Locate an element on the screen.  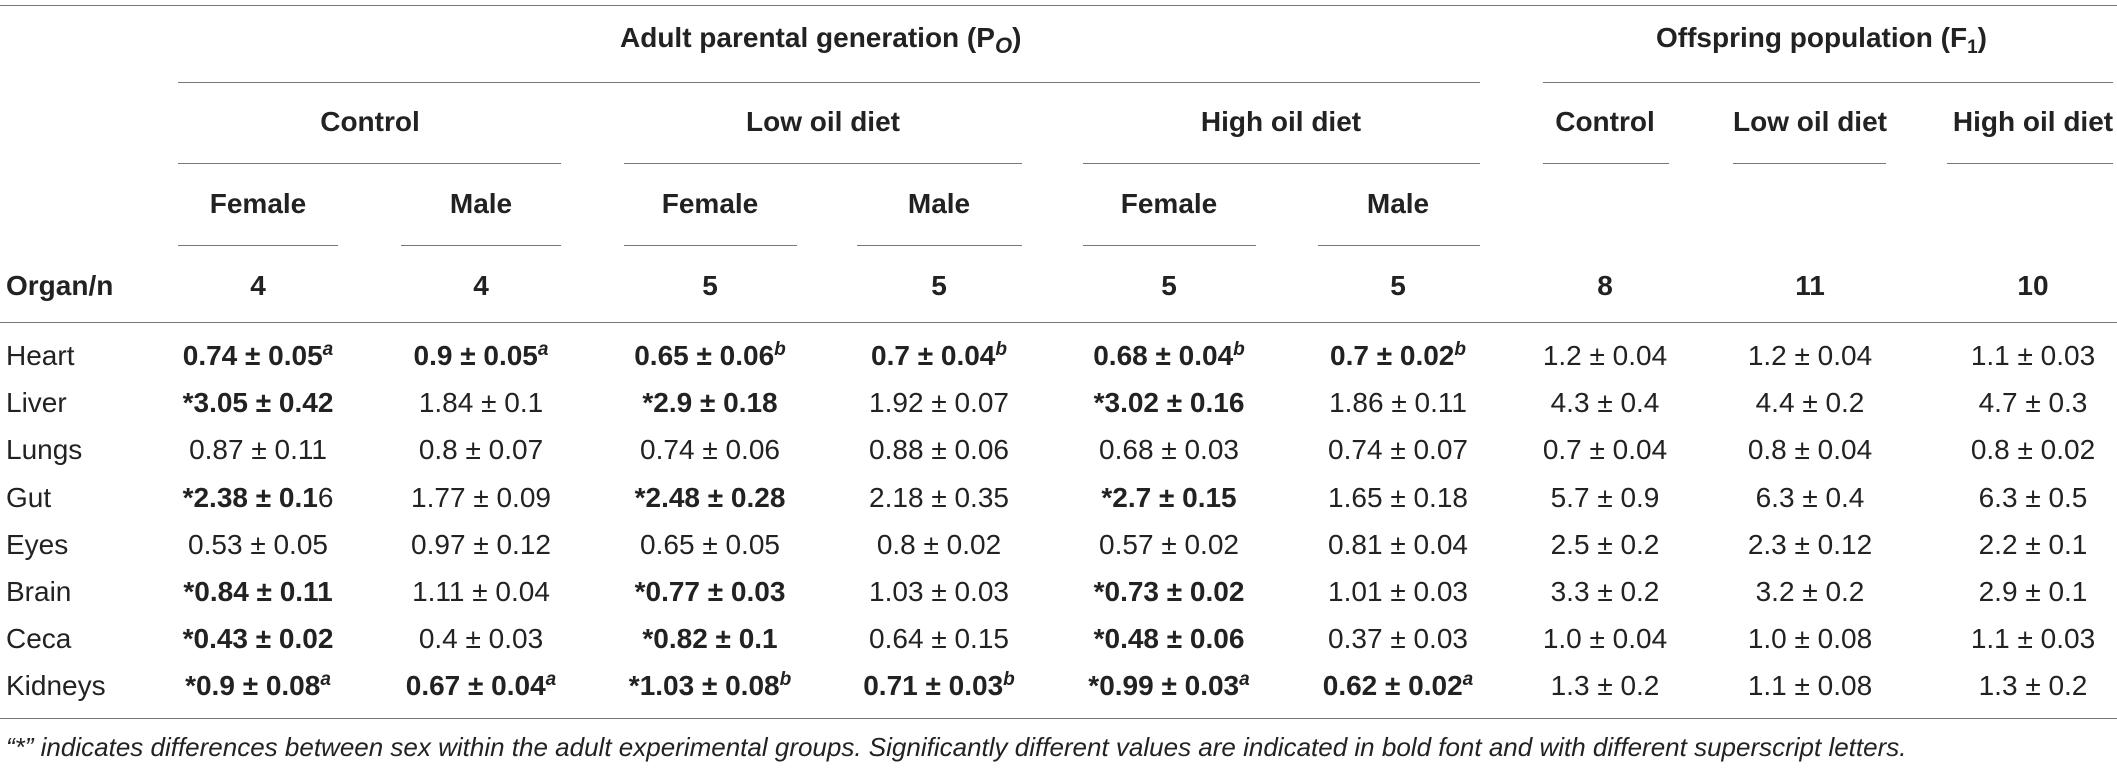
mean-sd: 2.38 ± 0.1 is located at coordinates (255, 497).